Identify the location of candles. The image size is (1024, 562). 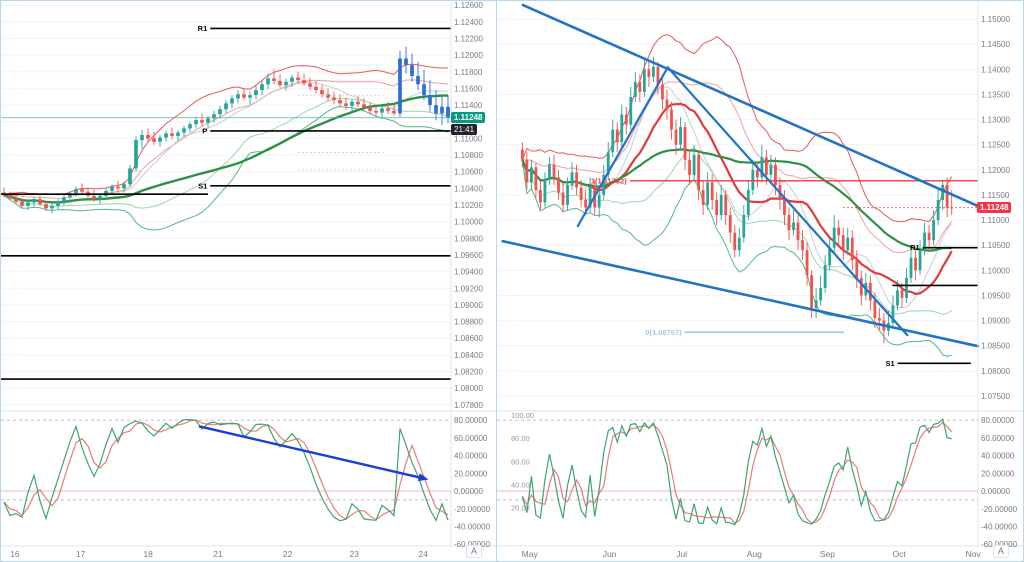
(226, 130).